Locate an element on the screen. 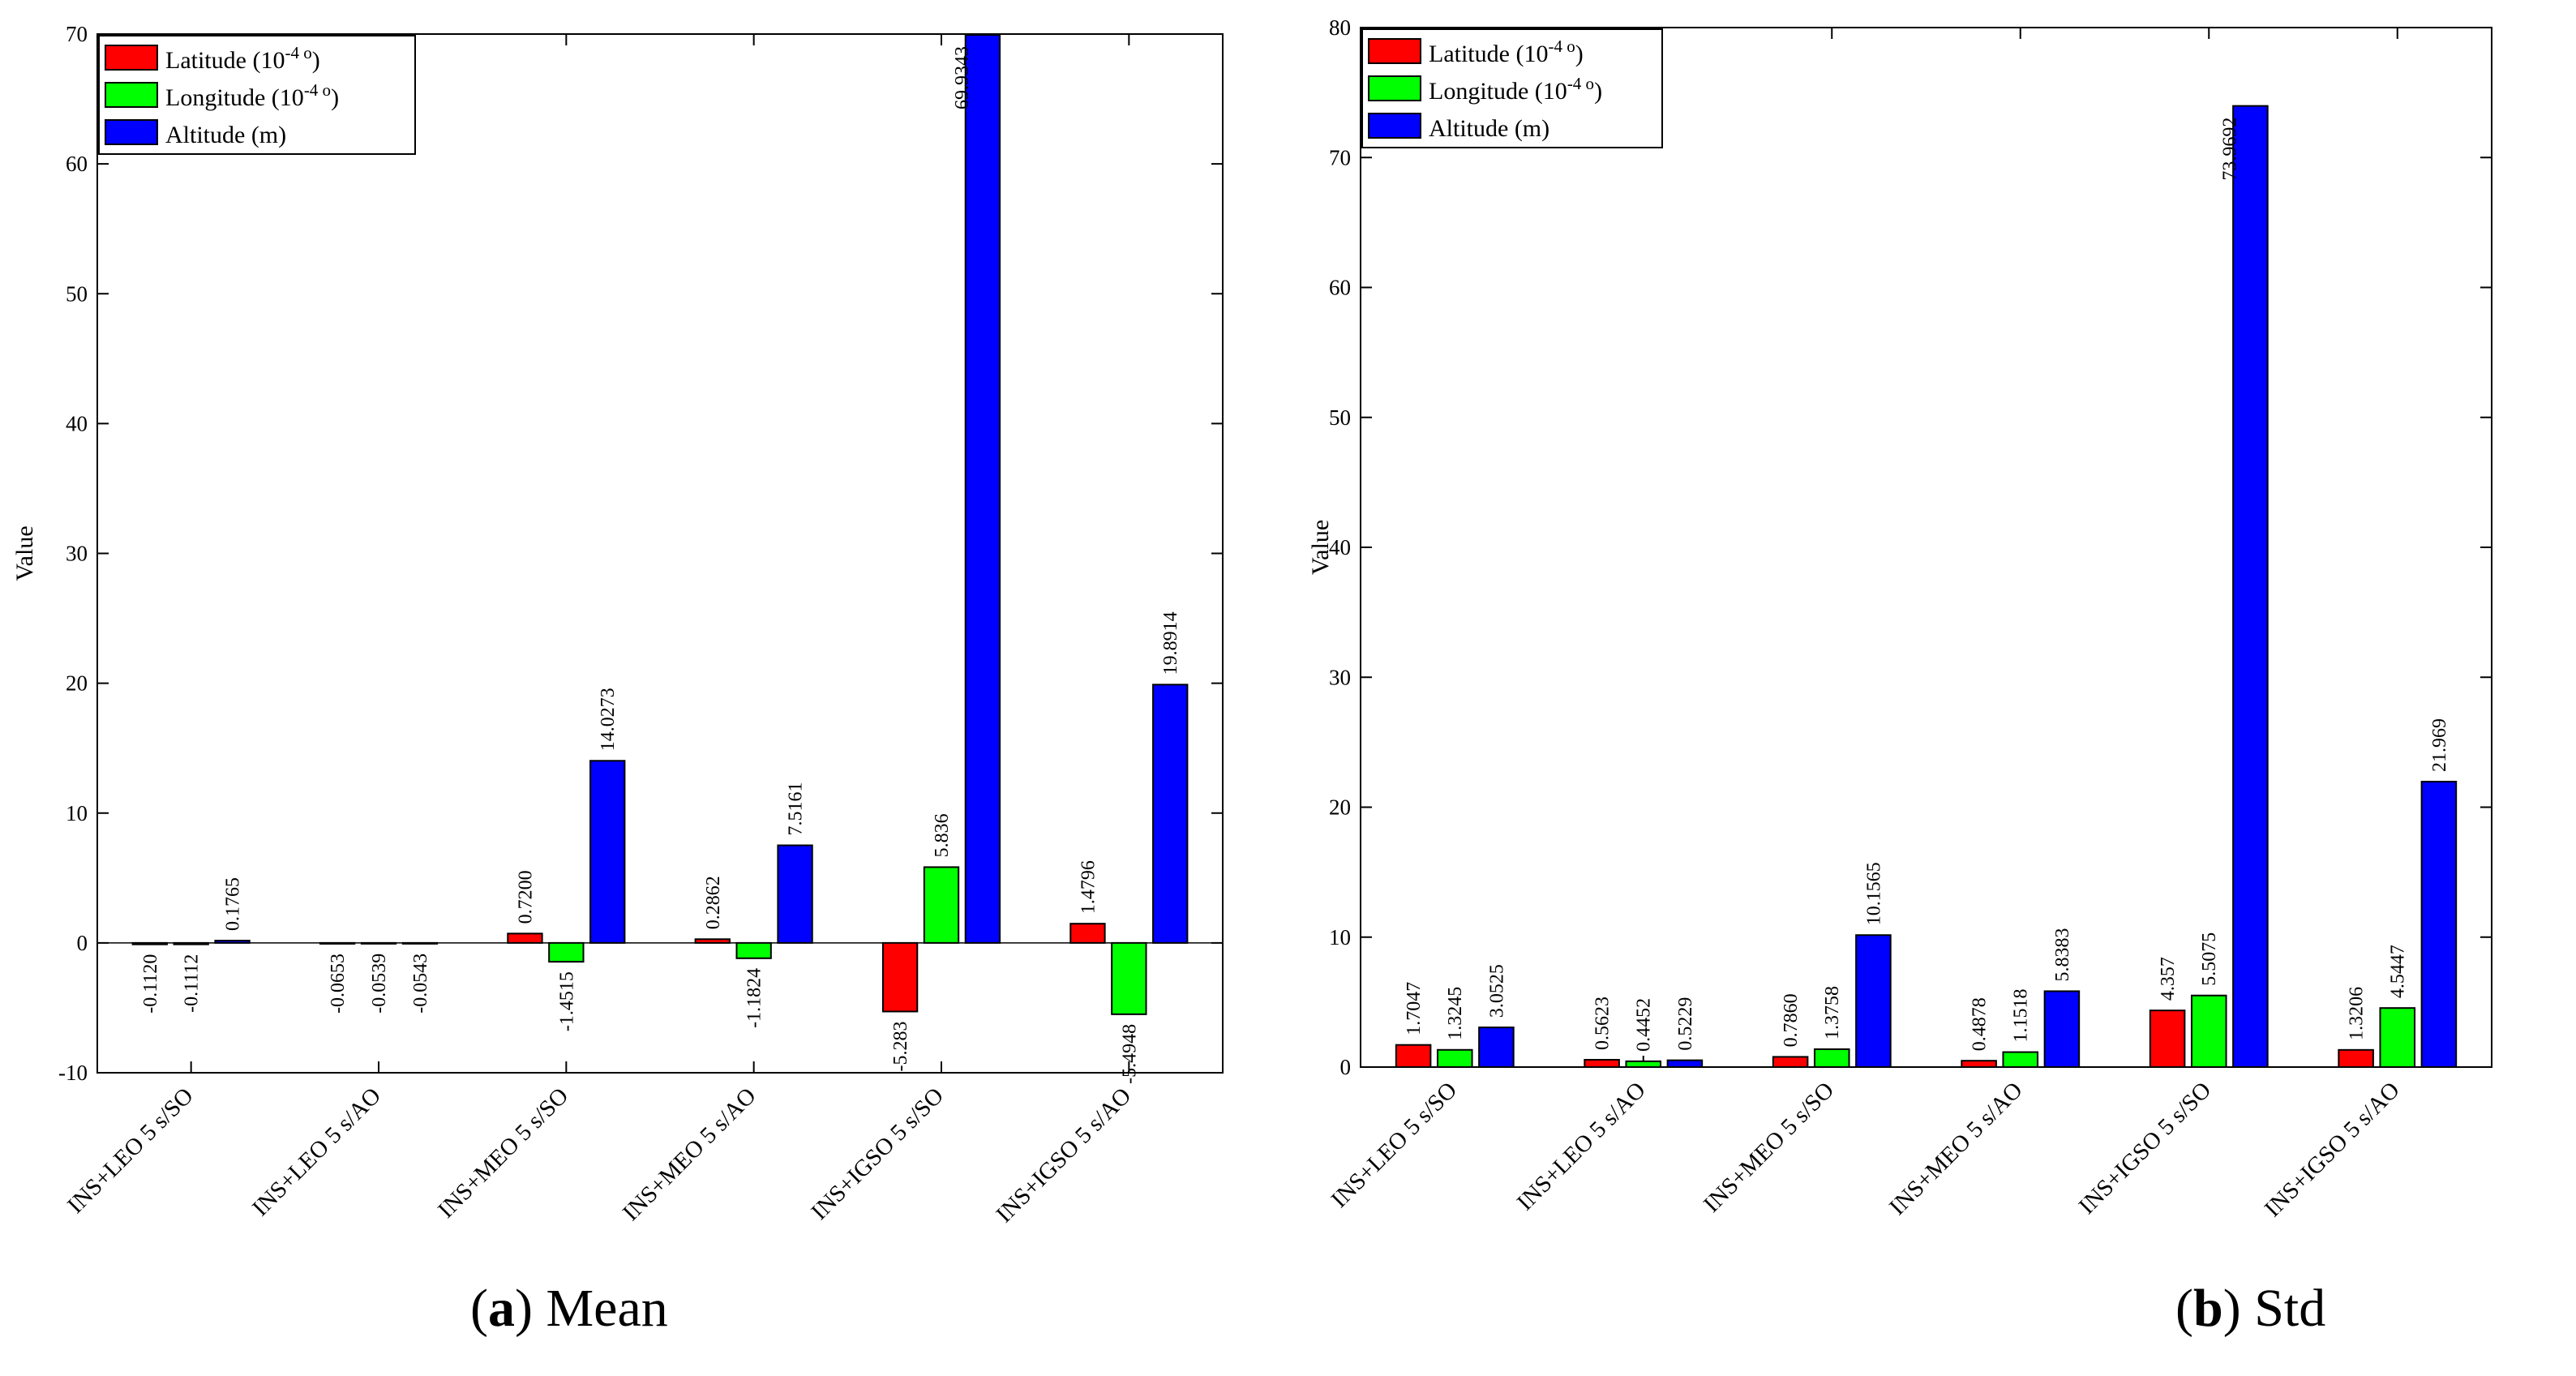 The width and height of the screenshot is (2576, 1376). caption-text: Std is located at coordinates (2289, 1309).